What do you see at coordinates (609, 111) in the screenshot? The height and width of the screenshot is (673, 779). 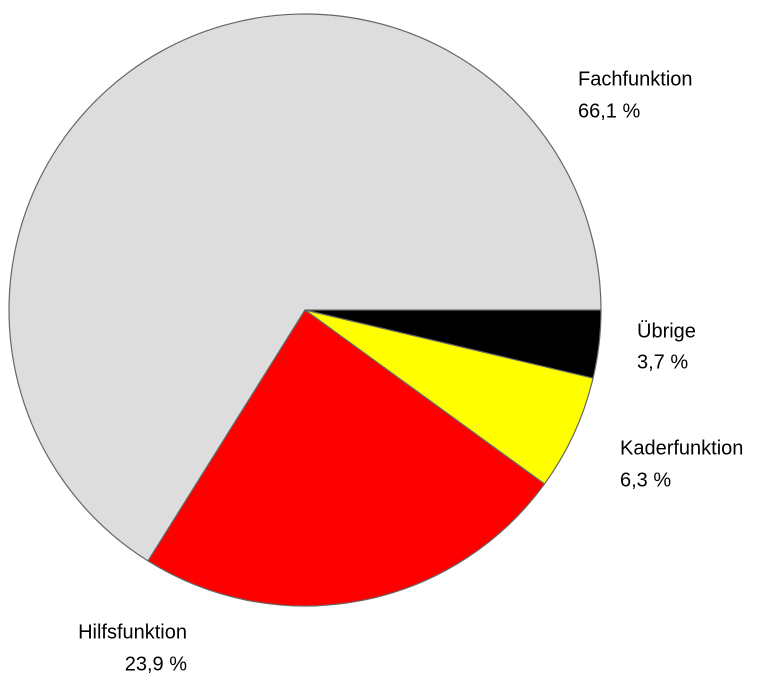 I see `slice-value: 66,1 %` at bounding box center [609, 111].